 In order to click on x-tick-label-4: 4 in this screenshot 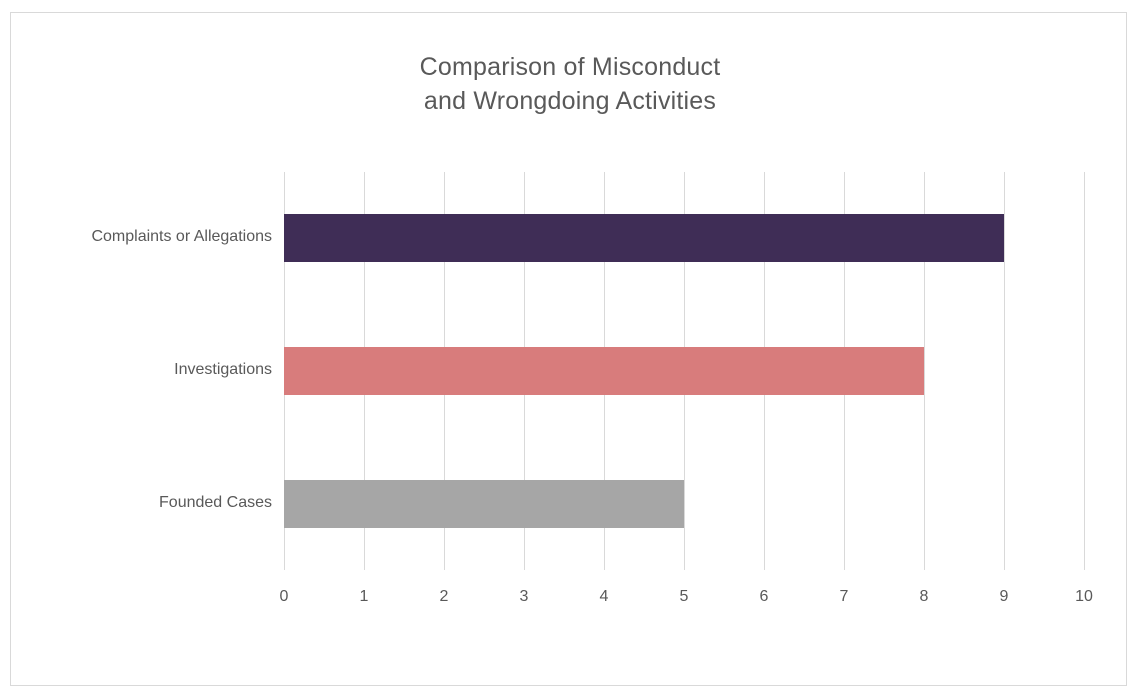, I will do `click(604, 596)`.